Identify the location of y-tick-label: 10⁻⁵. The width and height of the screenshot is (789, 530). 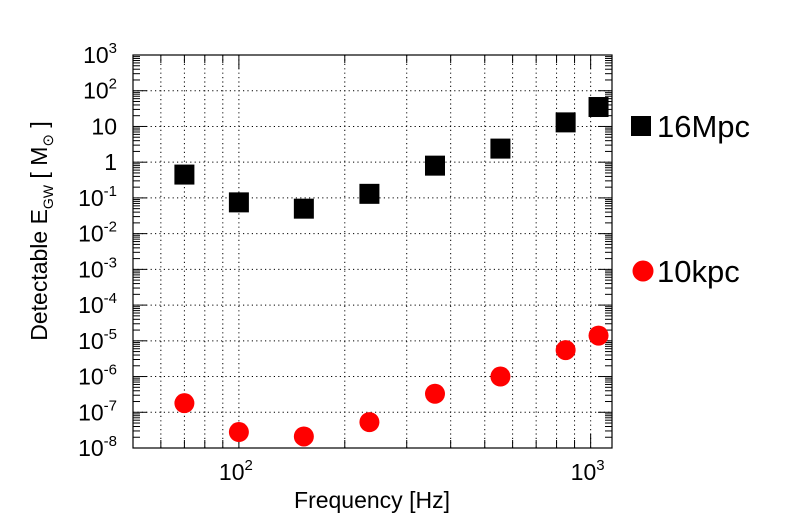
(97, 340).